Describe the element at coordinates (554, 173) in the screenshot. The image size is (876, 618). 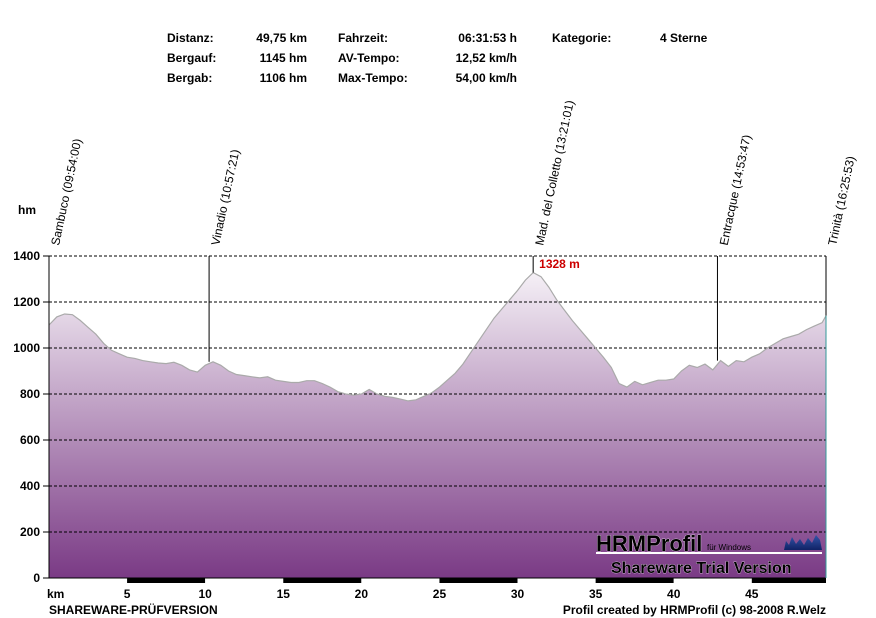
I see `waypoint-label: Mad. del Colletto (13:21:01)` at that location.